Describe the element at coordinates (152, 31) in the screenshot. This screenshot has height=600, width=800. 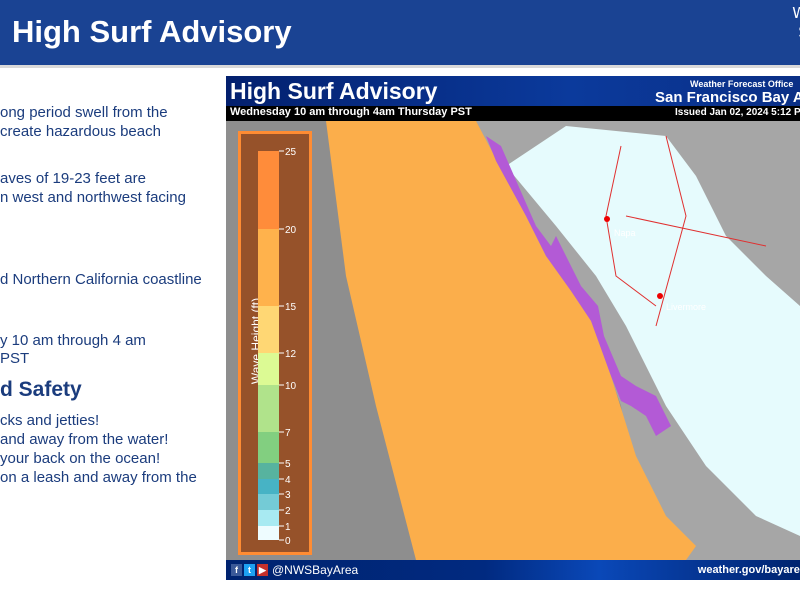
I see `slide-title: High Surf Advisory` at that location.